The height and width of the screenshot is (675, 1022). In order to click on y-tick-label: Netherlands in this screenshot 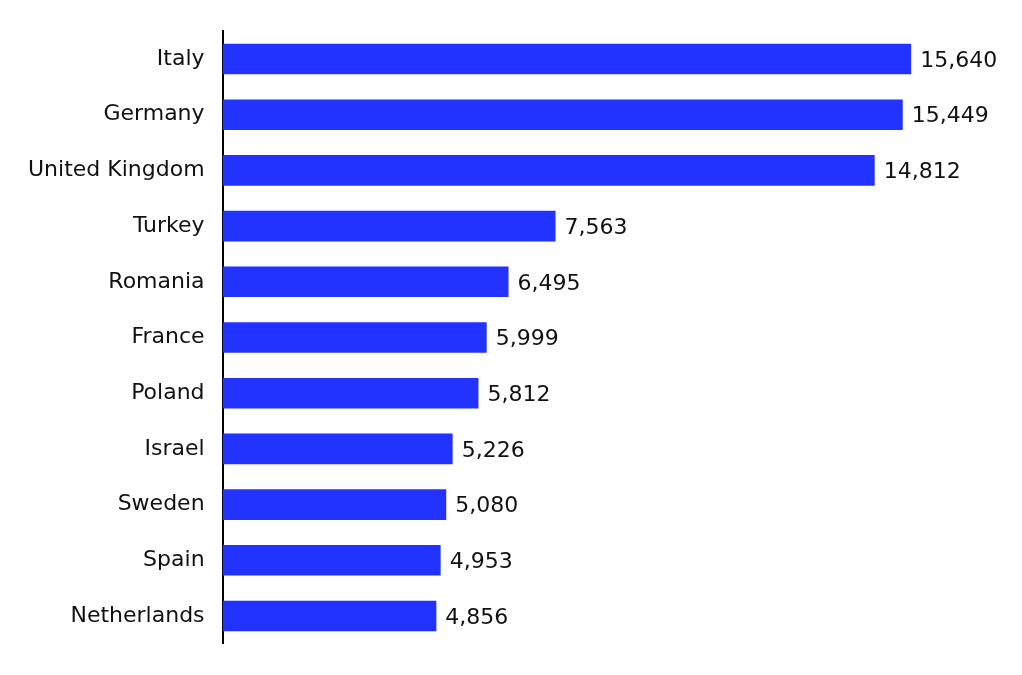, I will do `click(137, 614)`.